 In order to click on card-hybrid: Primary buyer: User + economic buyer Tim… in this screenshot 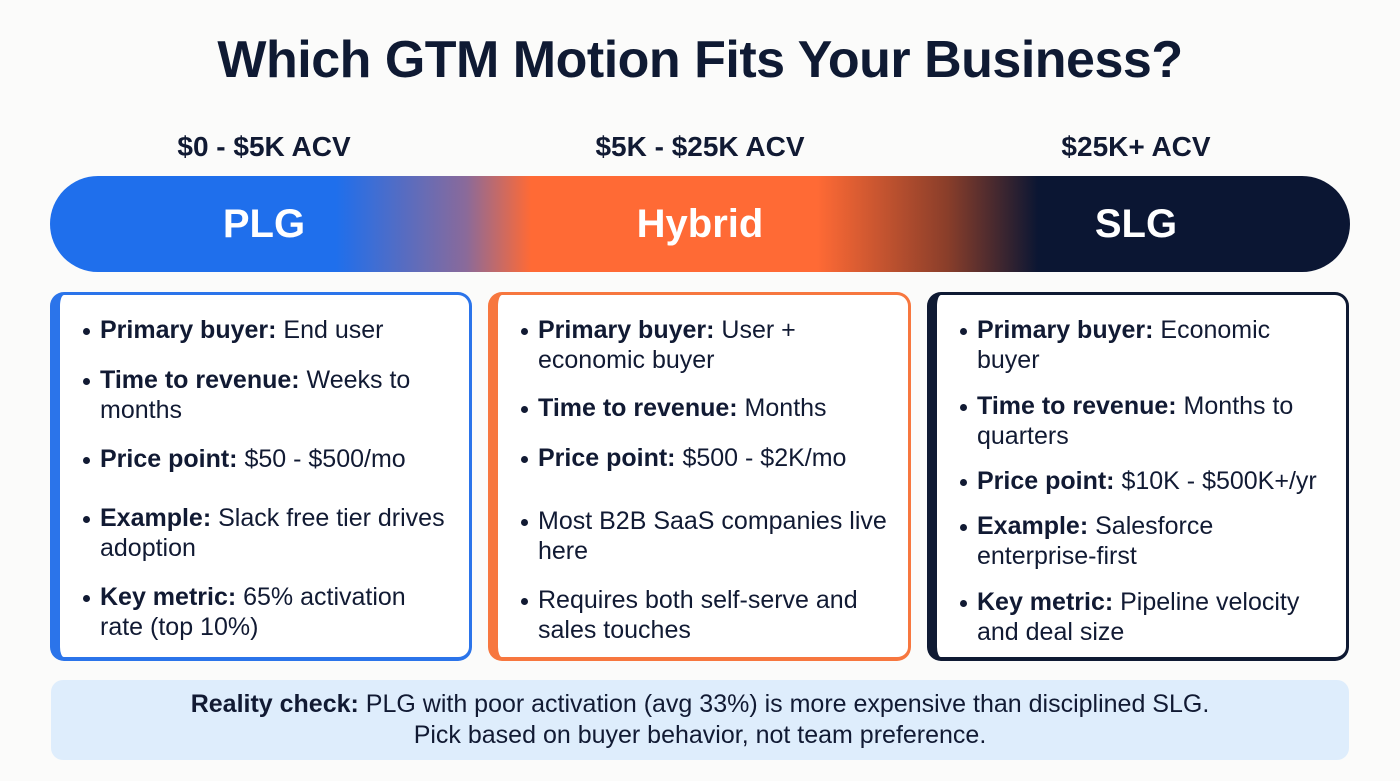, I will do `click(699, 476)`.